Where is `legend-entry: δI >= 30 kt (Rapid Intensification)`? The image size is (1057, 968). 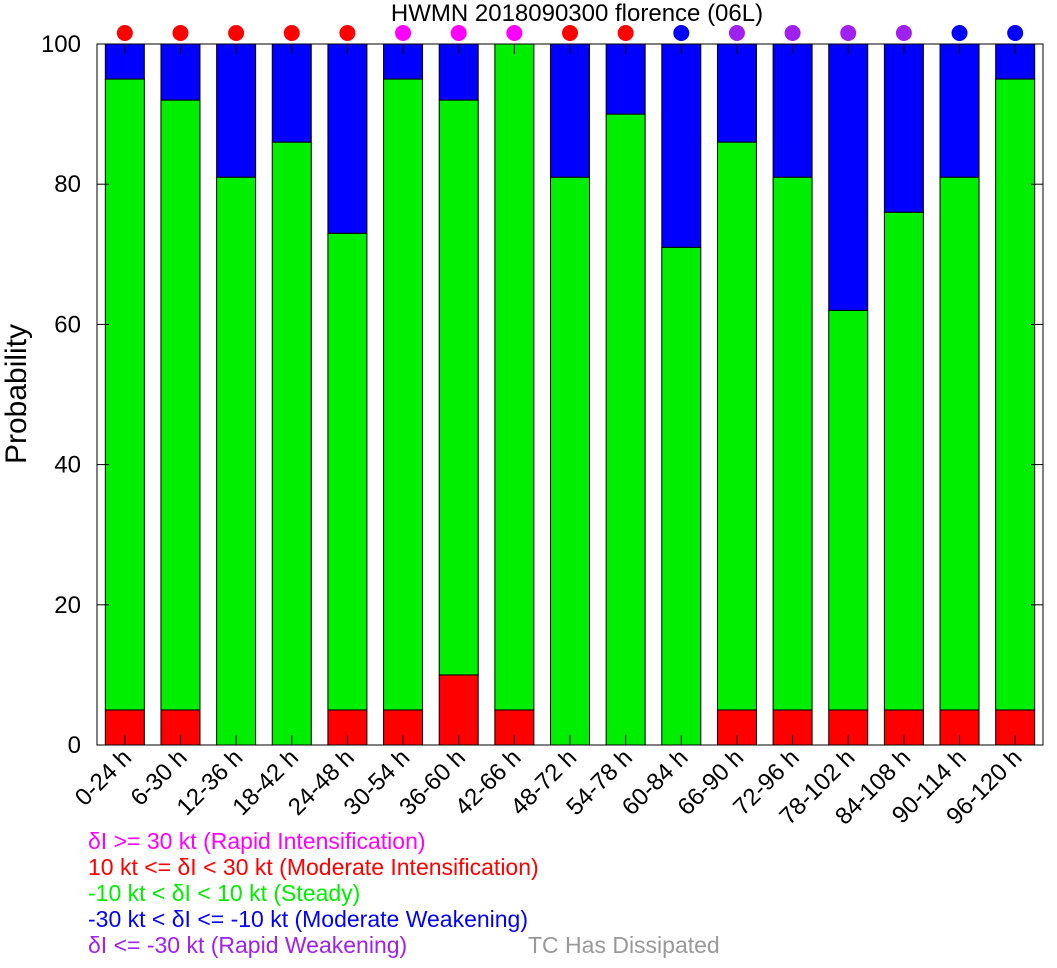 legend-entry: δI >= 30 kt (Rapid Intensification) is located at coordinates (257, 841).